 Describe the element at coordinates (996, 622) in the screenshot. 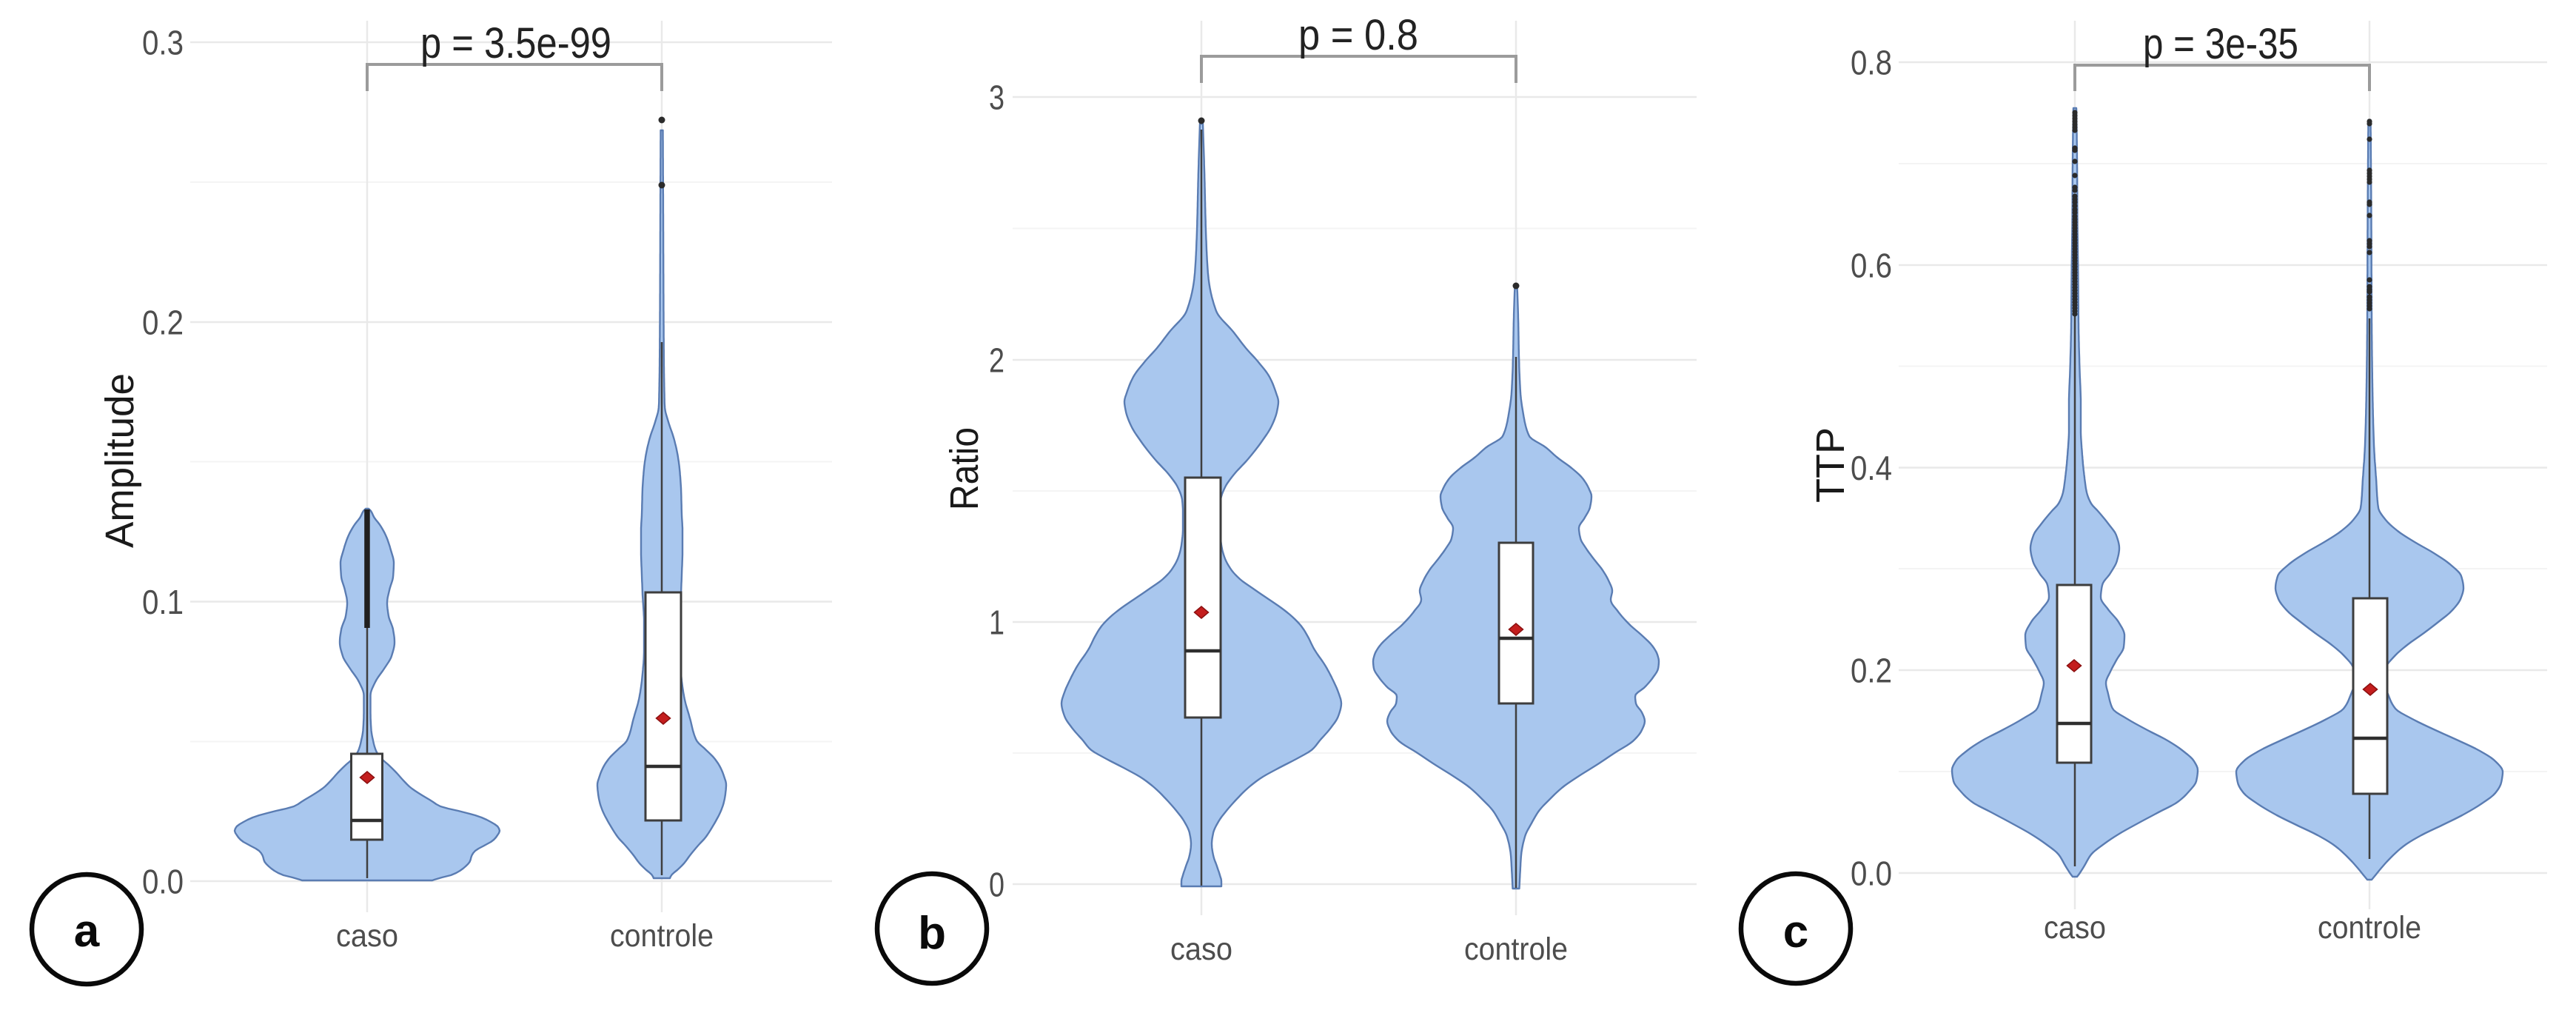

I see `svg-text: 1` at that location.